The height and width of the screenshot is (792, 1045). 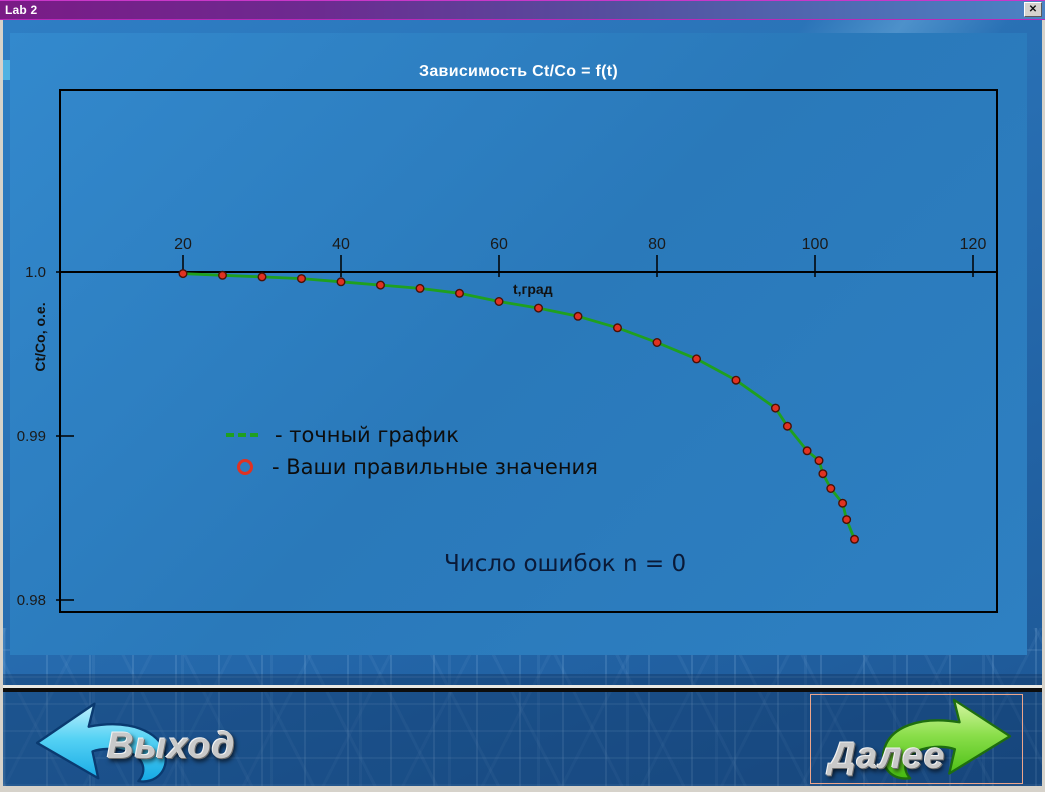 What do you see at coordinates (533, 289) in the screenshot?
I see `x-axis-label: t,град` at bounding box center [533, 289].